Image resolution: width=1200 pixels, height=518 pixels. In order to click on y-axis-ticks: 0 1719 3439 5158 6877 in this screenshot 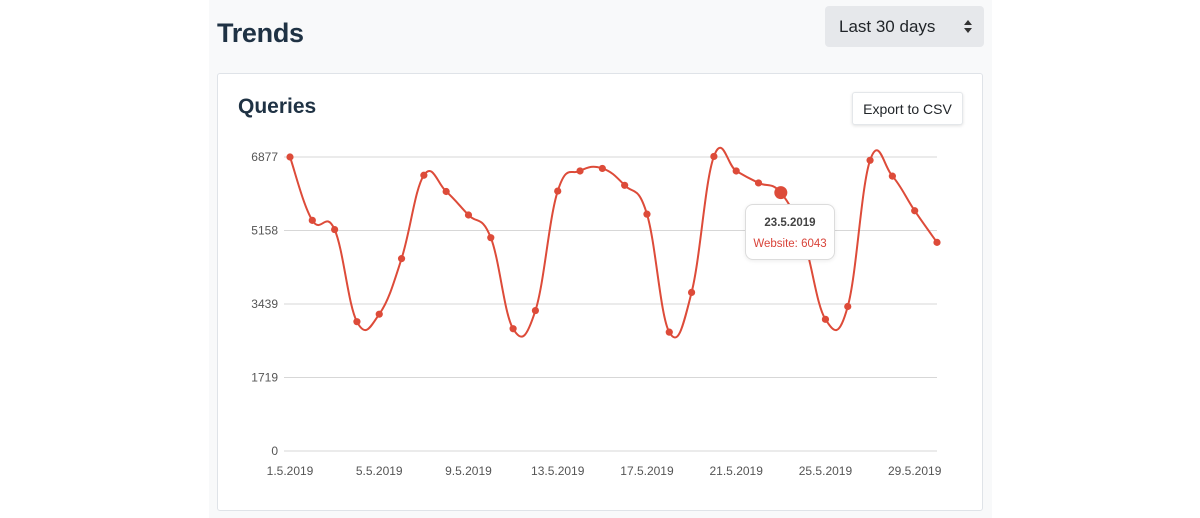, I will do `click(264, 304)`.